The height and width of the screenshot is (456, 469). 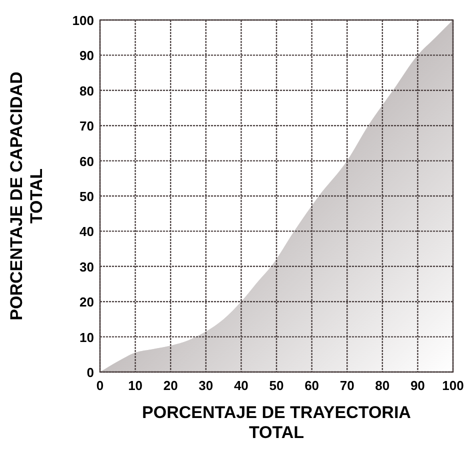 I want to click on y-tick-label: 50, so click(x=87, y=196).